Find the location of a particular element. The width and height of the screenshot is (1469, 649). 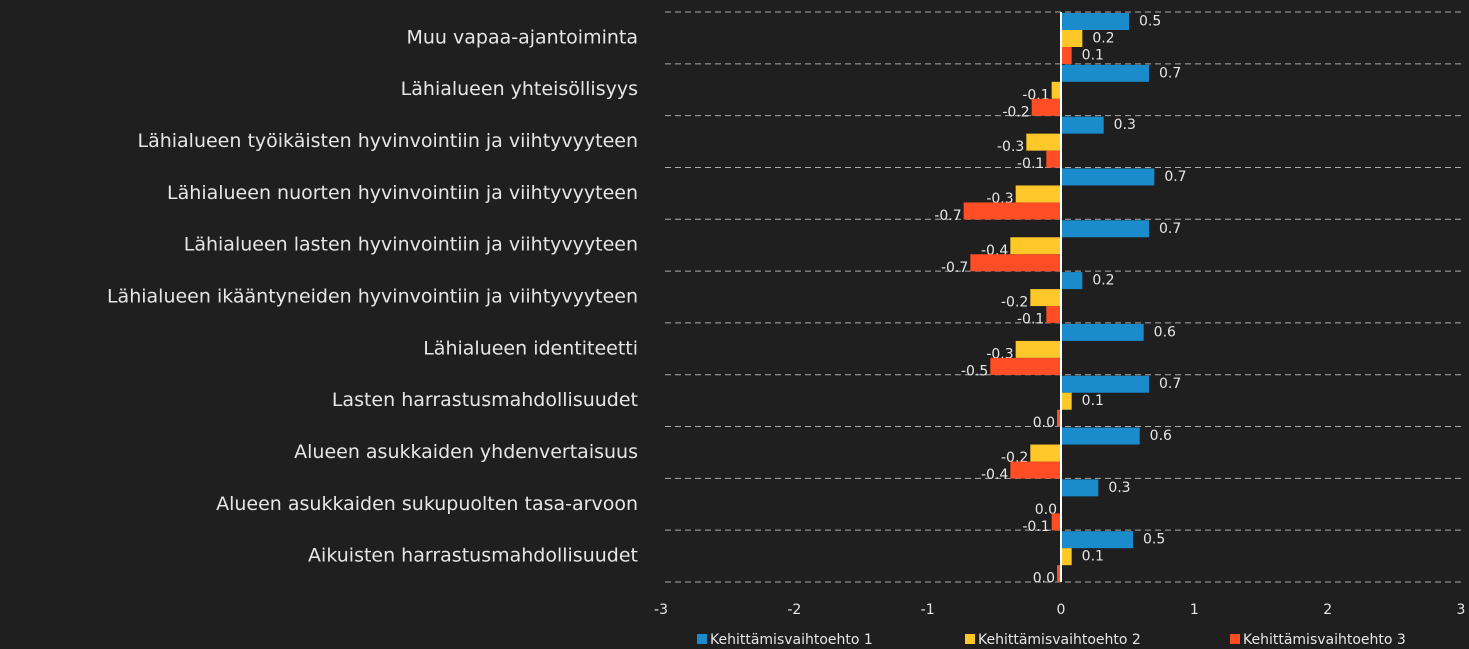

x-tick-label: -3 is located at coordinates (661, 610).